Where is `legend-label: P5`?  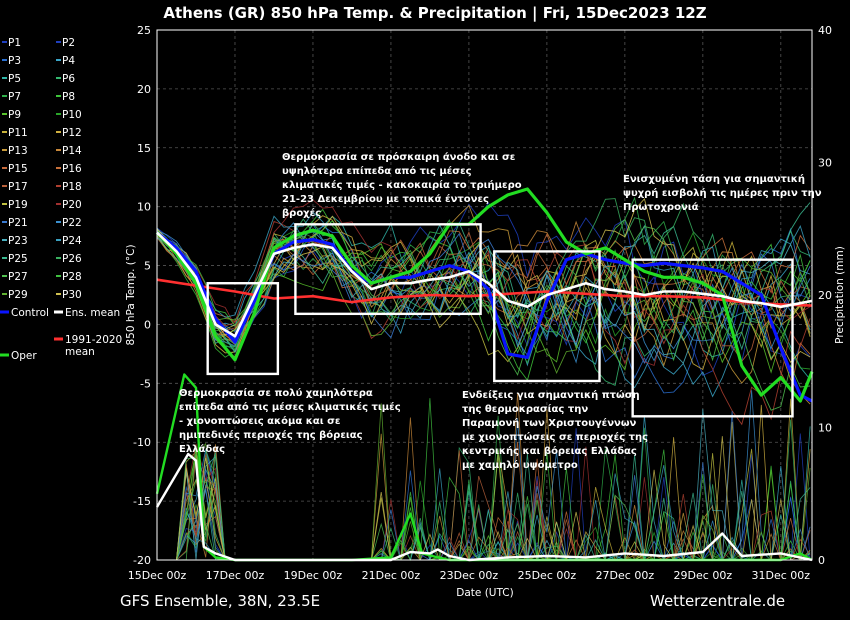 legend-label: P5 is located at coordinates (14, 79).